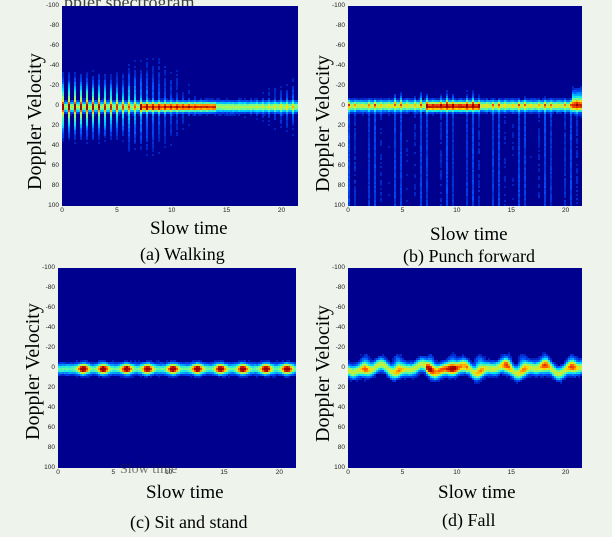 This screenshot has height=537, width=612. Describe the element at coordinates (54, 85) in the screenshot. I see `y-tick-label: -20` at that location.